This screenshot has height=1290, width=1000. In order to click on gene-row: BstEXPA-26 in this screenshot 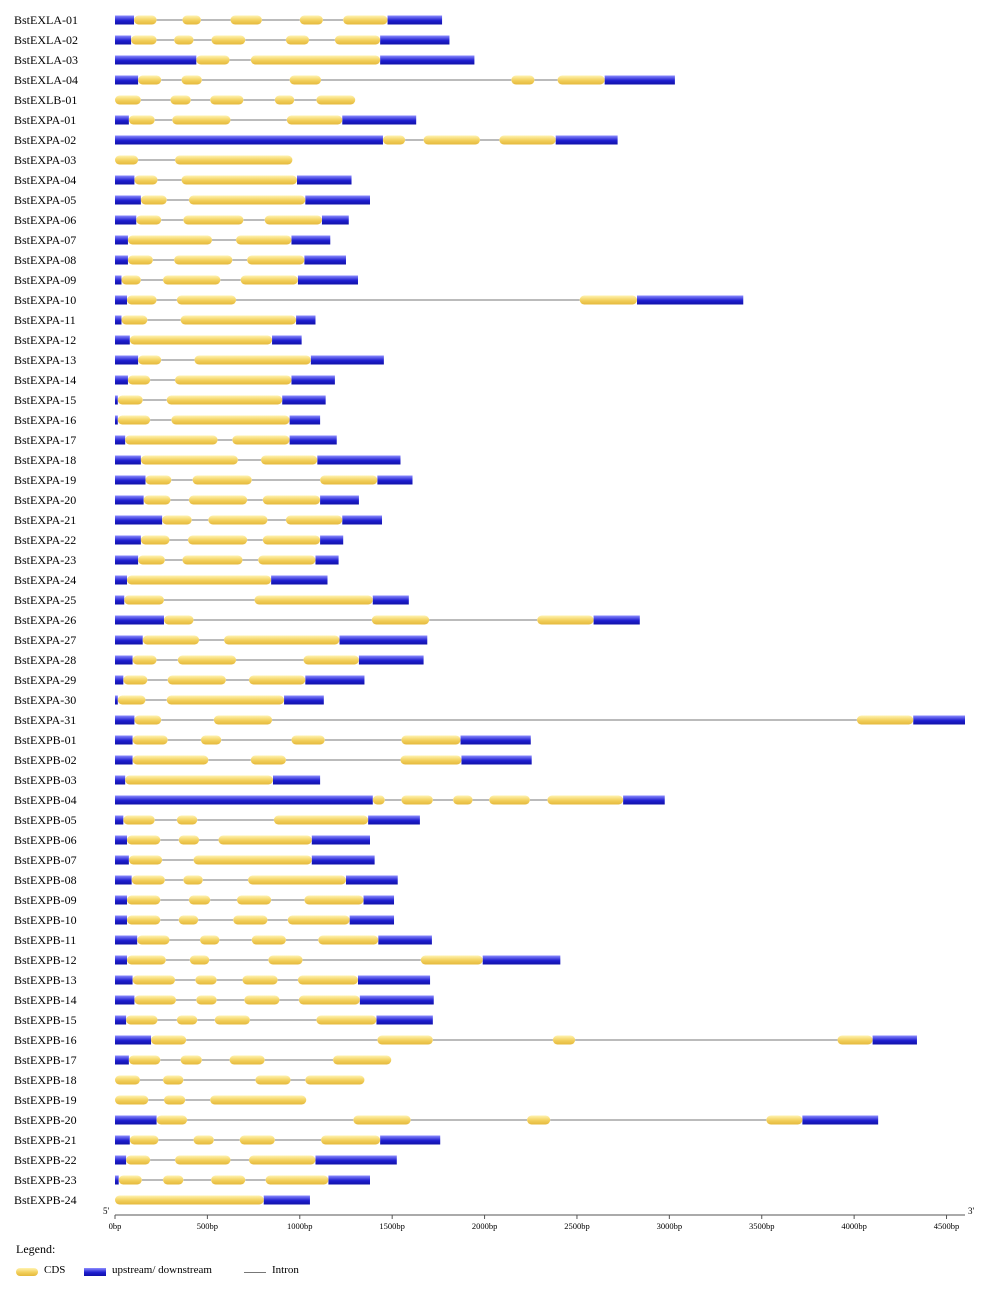, I will do `click(327, 620)`.